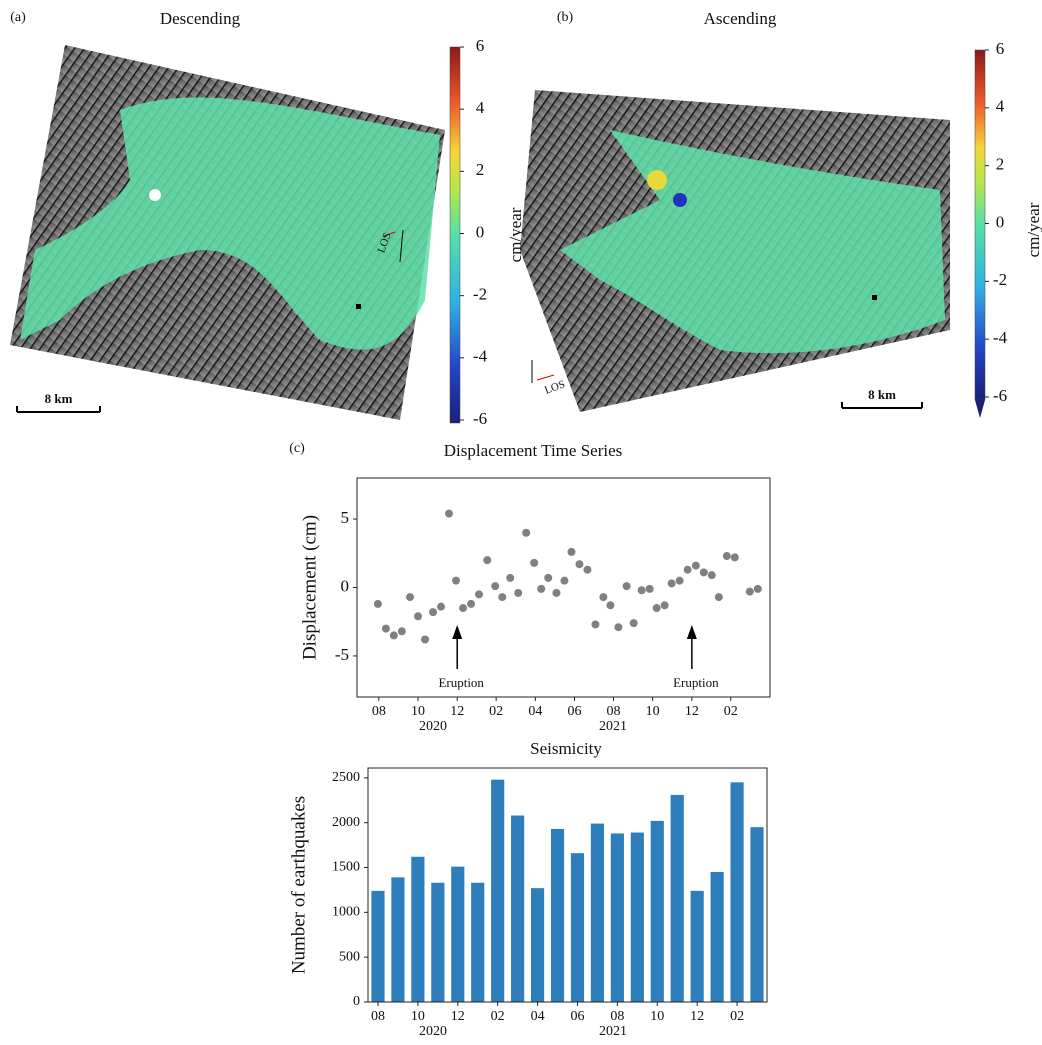 This screenshot has width=1042, height=1045. I want to click on x-tick-label: 06, so click(577, 1016).